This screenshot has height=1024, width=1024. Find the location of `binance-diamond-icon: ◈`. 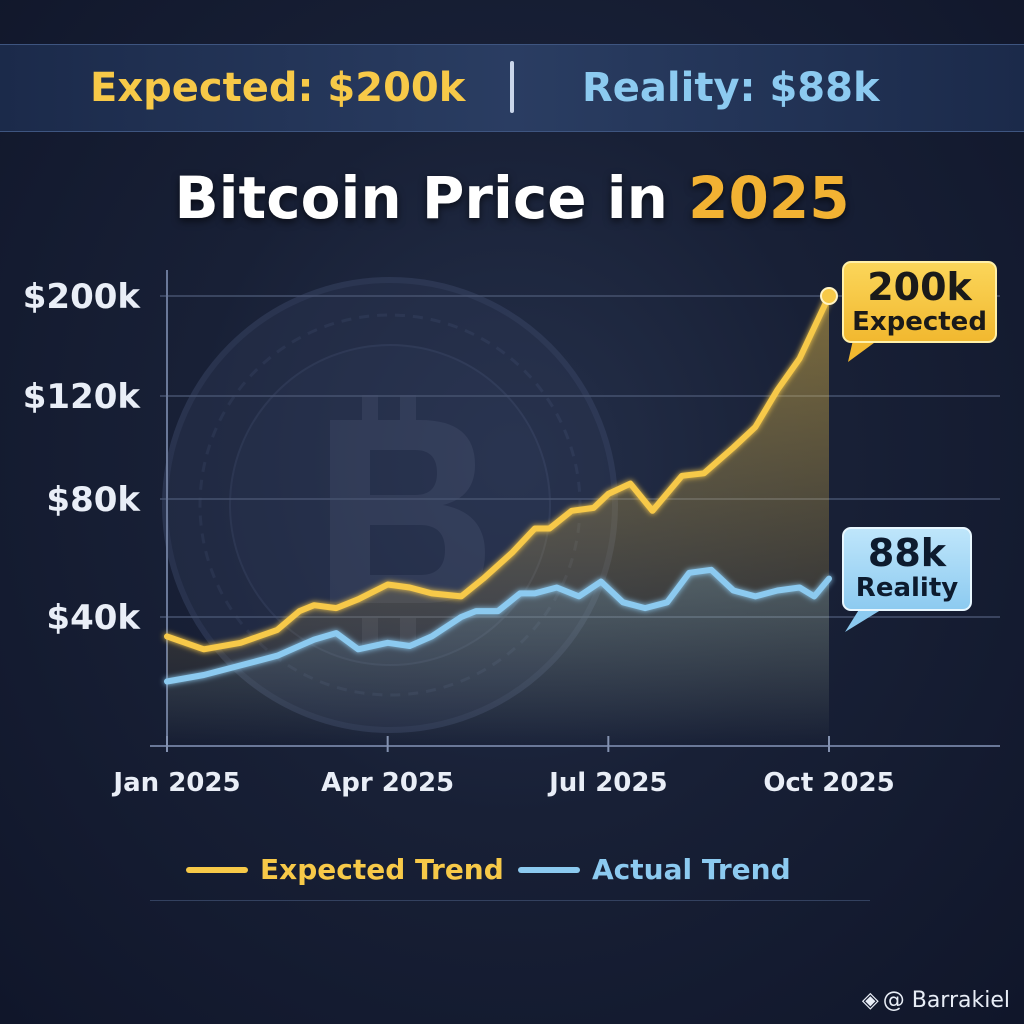

binance-diamond-icon: ◈ is located at coordinates (870, 1000).